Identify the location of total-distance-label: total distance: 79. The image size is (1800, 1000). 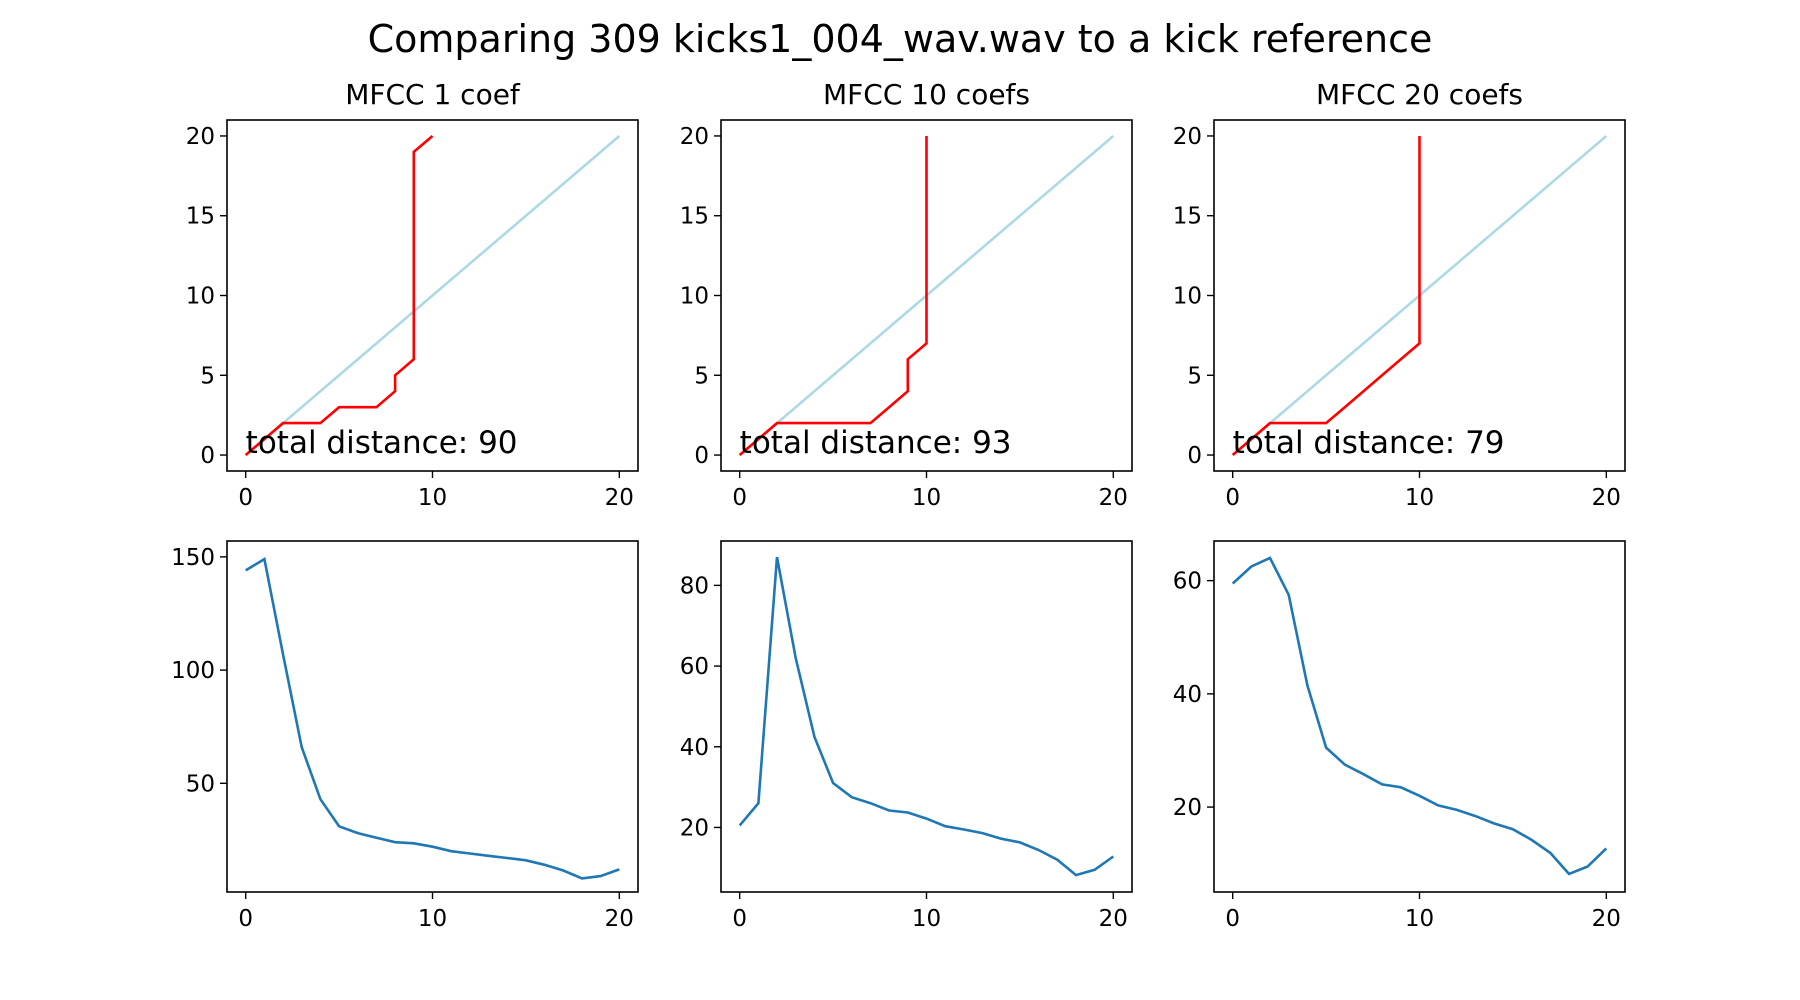
(1369, 443).